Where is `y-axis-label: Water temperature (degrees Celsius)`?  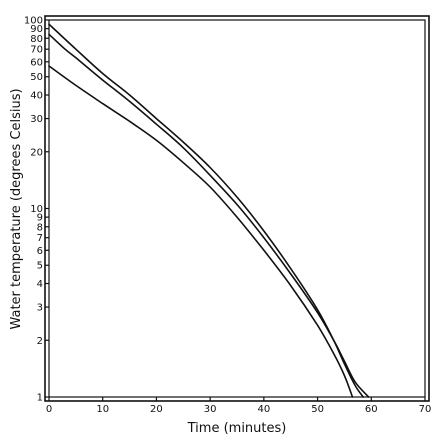 y-axis-label: Water temperature (degrees Celsius) is located at coordinates (16, 208).